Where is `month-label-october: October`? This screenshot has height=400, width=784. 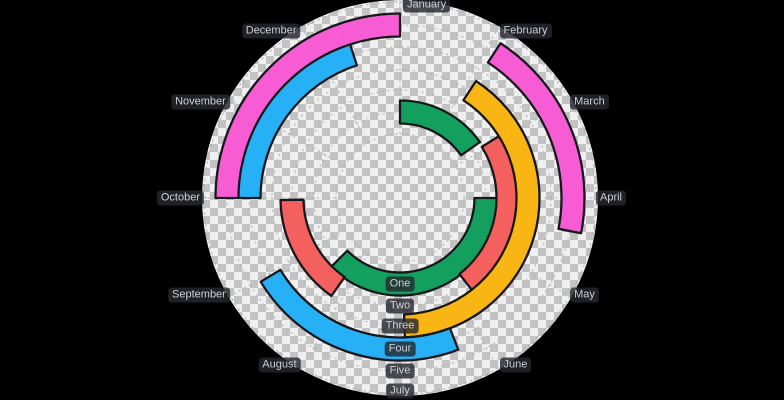 month-label-october: October is located at coordinates (180, 198).